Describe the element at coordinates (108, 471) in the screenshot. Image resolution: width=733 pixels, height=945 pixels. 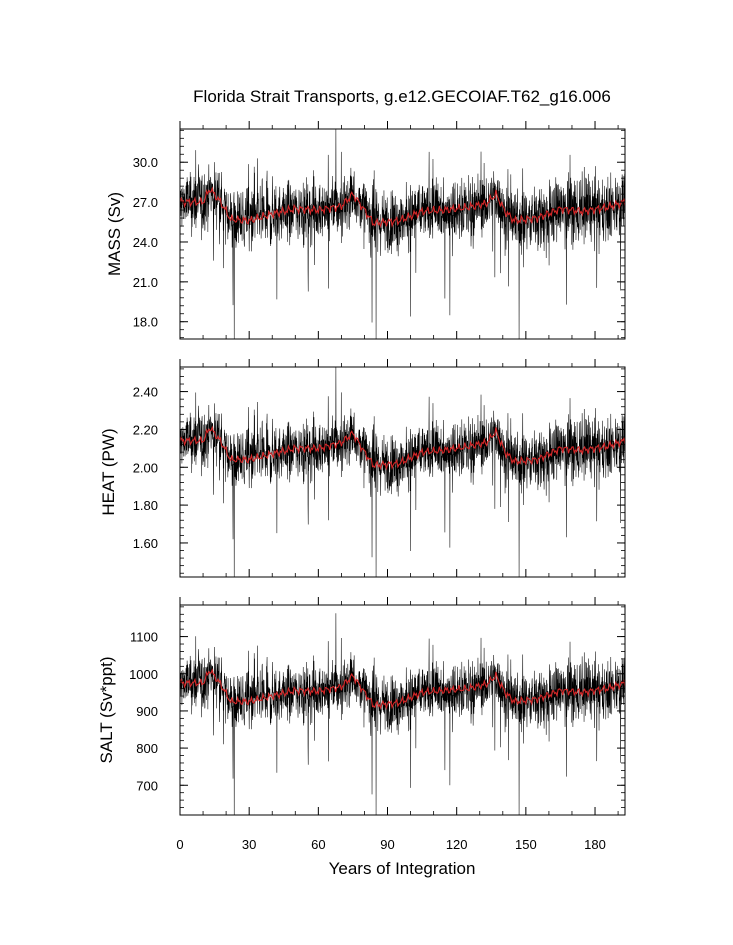
I see `heat-y-axis-label: HEAT (PW)` at that location.